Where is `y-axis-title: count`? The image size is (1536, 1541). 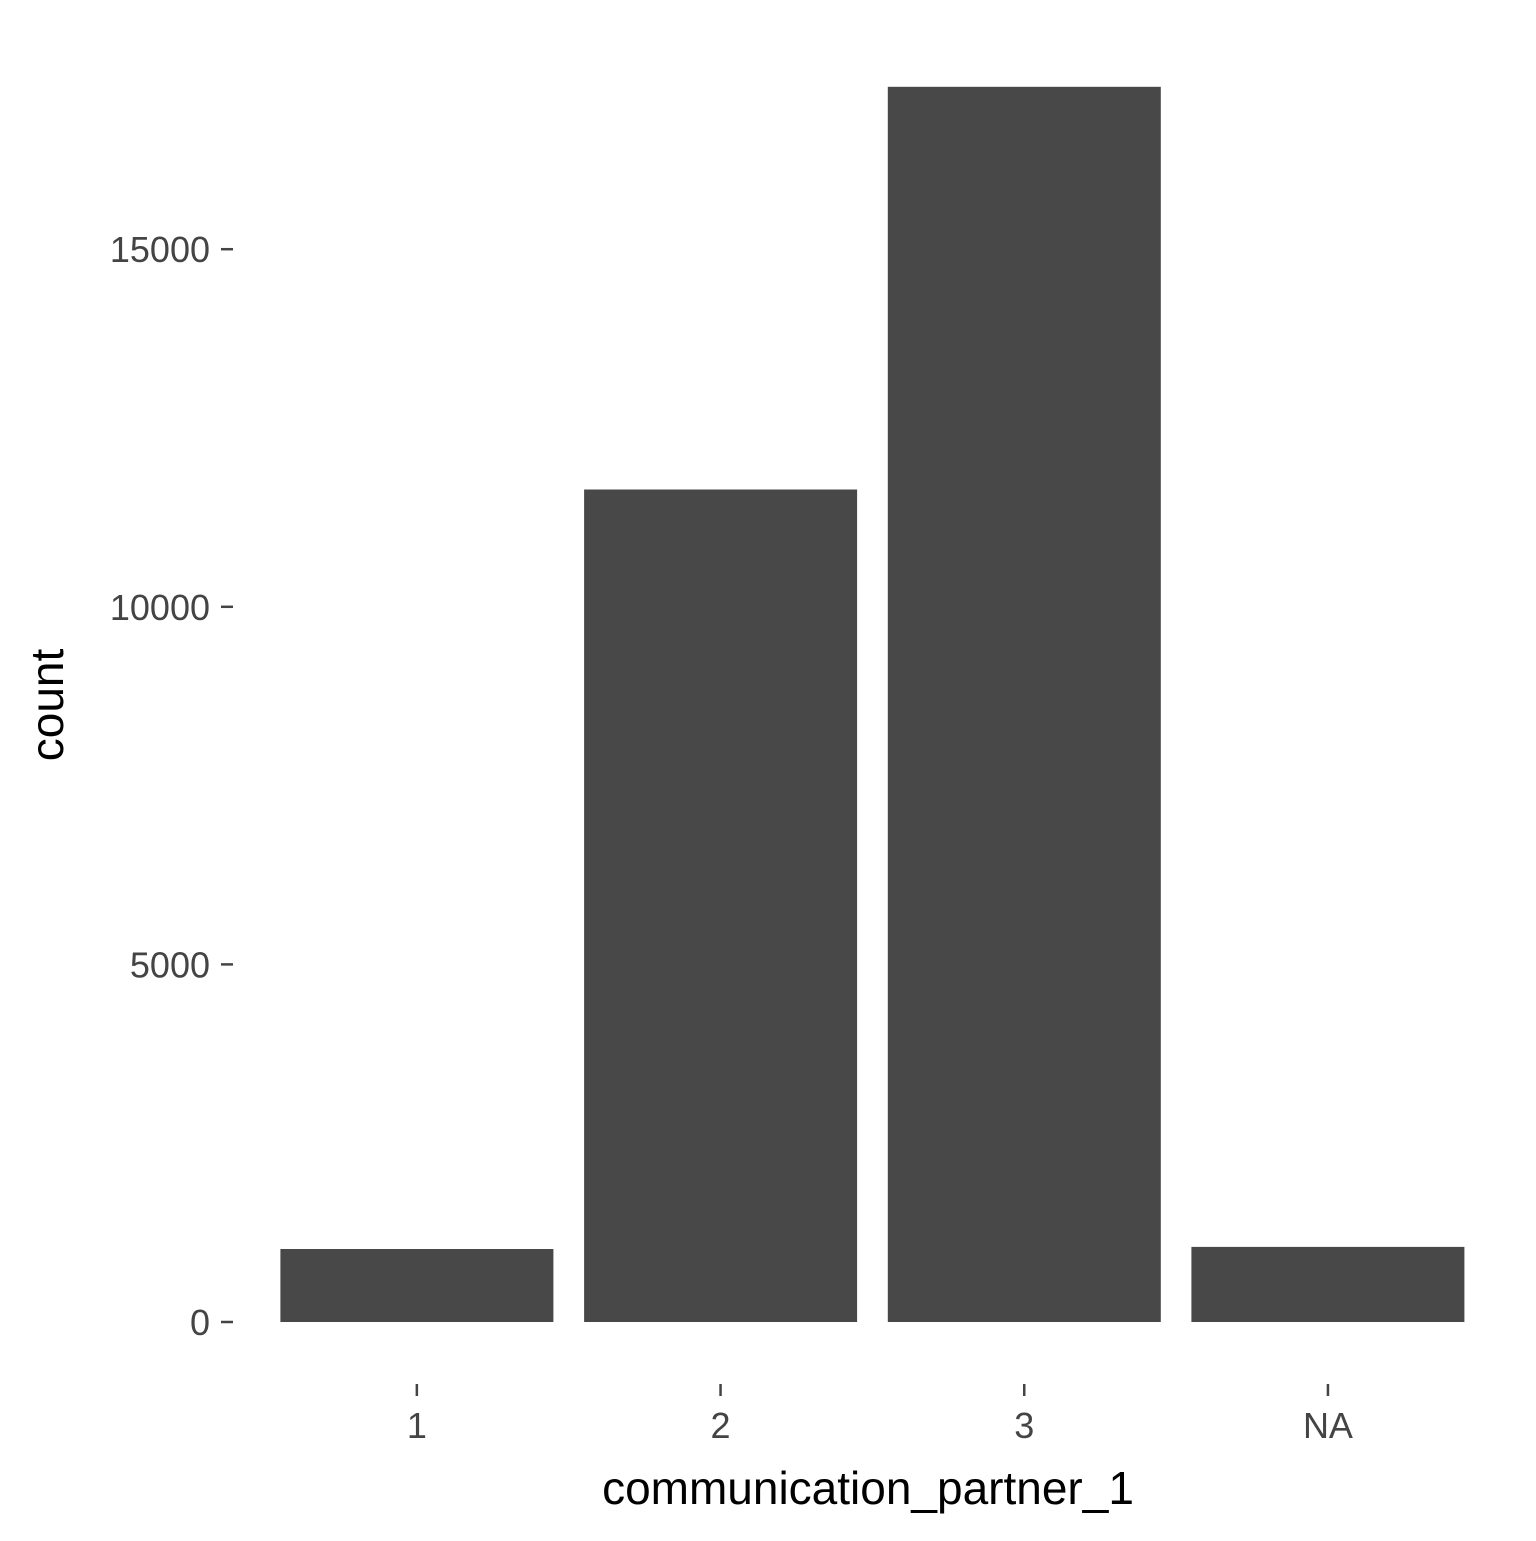 y-axis-title: count is located at coordinates (47, 705).